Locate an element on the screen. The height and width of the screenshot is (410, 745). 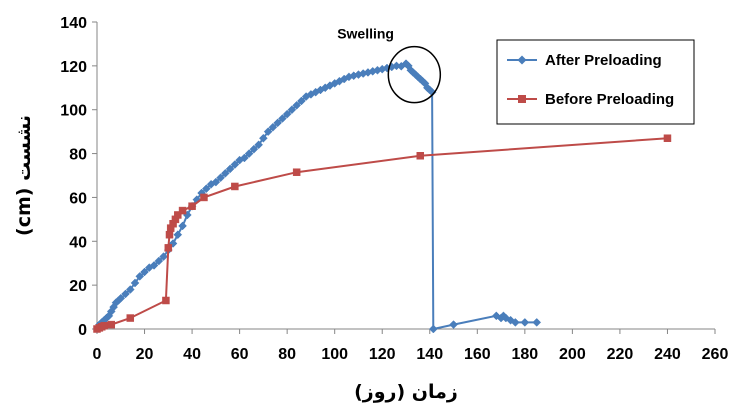
y-tick-label: 140 is located at coordinates (73, 23).